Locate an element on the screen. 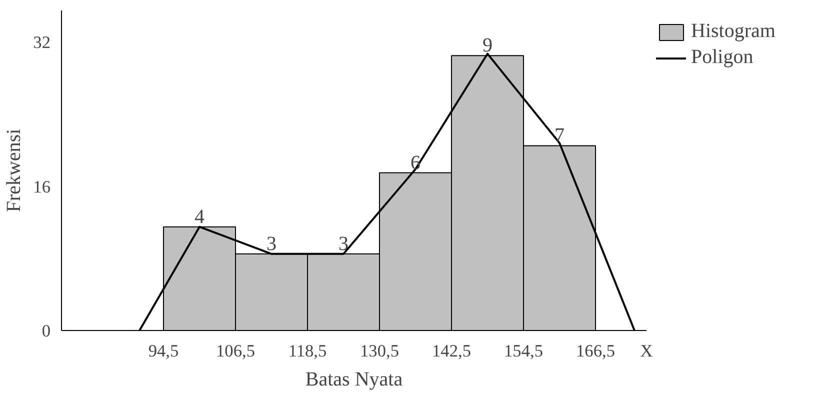  x-axis-title: Batas Nyata is located at coordinates (354, 379).